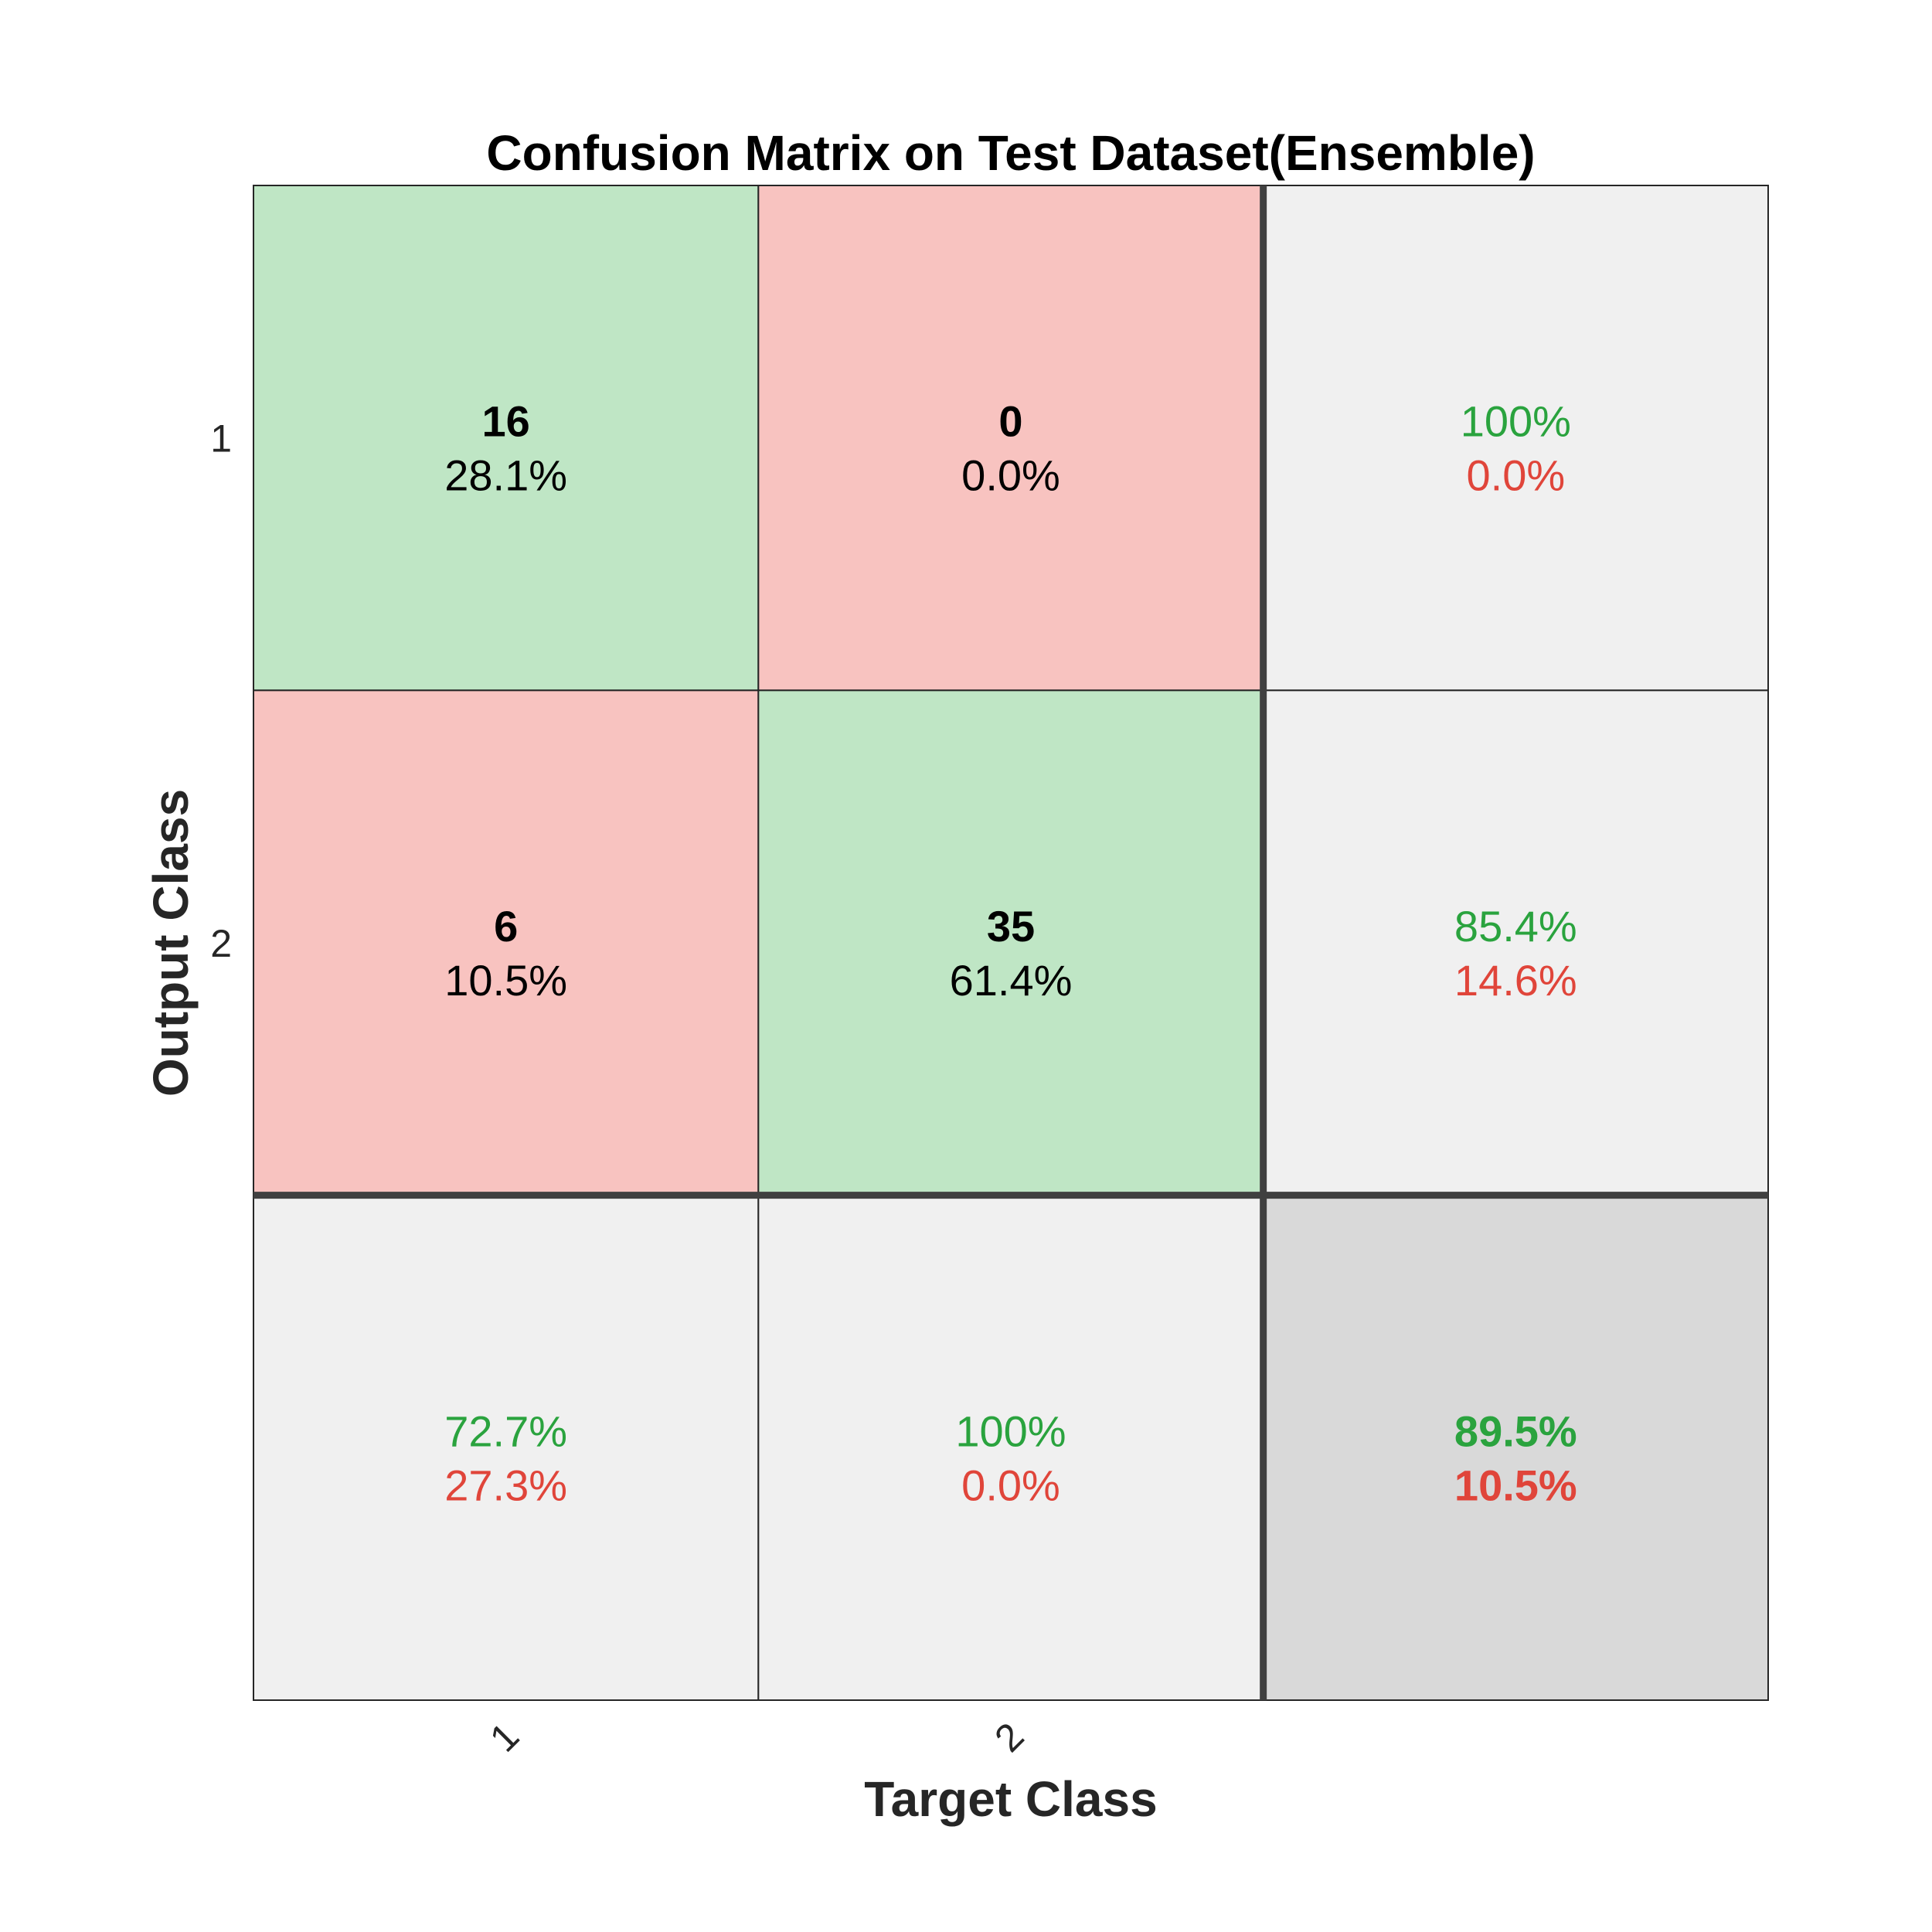 This screenshot has height=1932, width=1932. What do you see at coordinates (221, 943) in the screenshot?
I see `y-tick-label: 2` at bounding box center [221, 943].